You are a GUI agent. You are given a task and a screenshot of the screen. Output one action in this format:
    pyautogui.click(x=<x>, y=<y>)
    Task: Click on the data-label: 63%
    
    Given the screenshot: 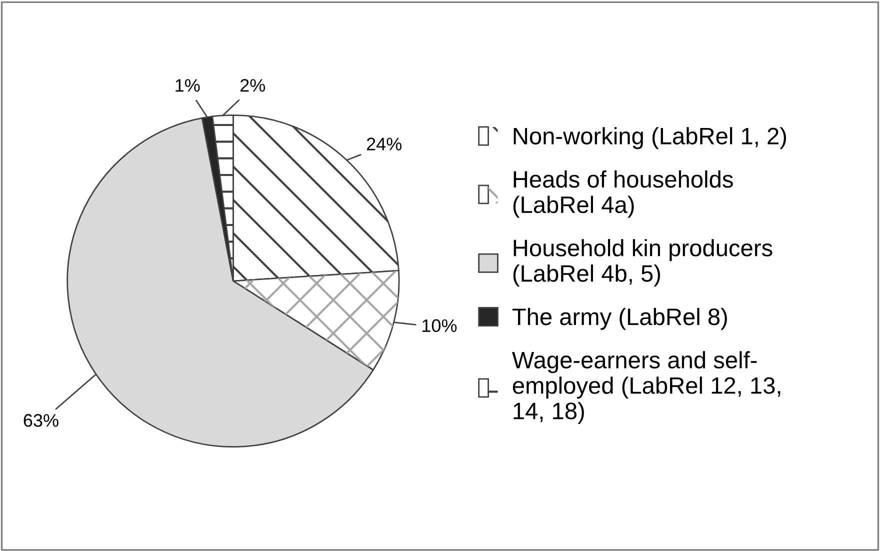 What is the action you would take?
    pyautogui.click(x=41, y=420)
    